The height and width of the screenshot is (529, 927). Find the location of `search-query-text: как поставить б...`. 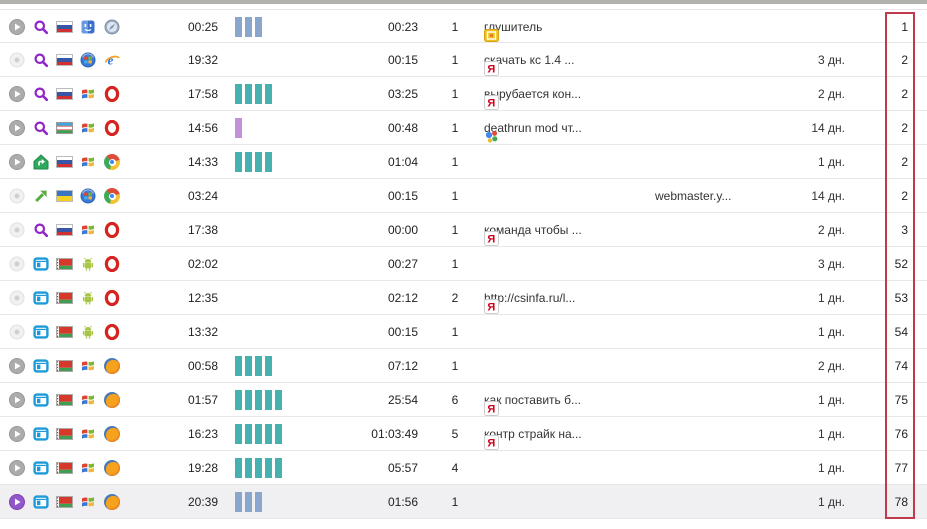

search-query-text: как поставить б... is located at coordinates (533, 400).